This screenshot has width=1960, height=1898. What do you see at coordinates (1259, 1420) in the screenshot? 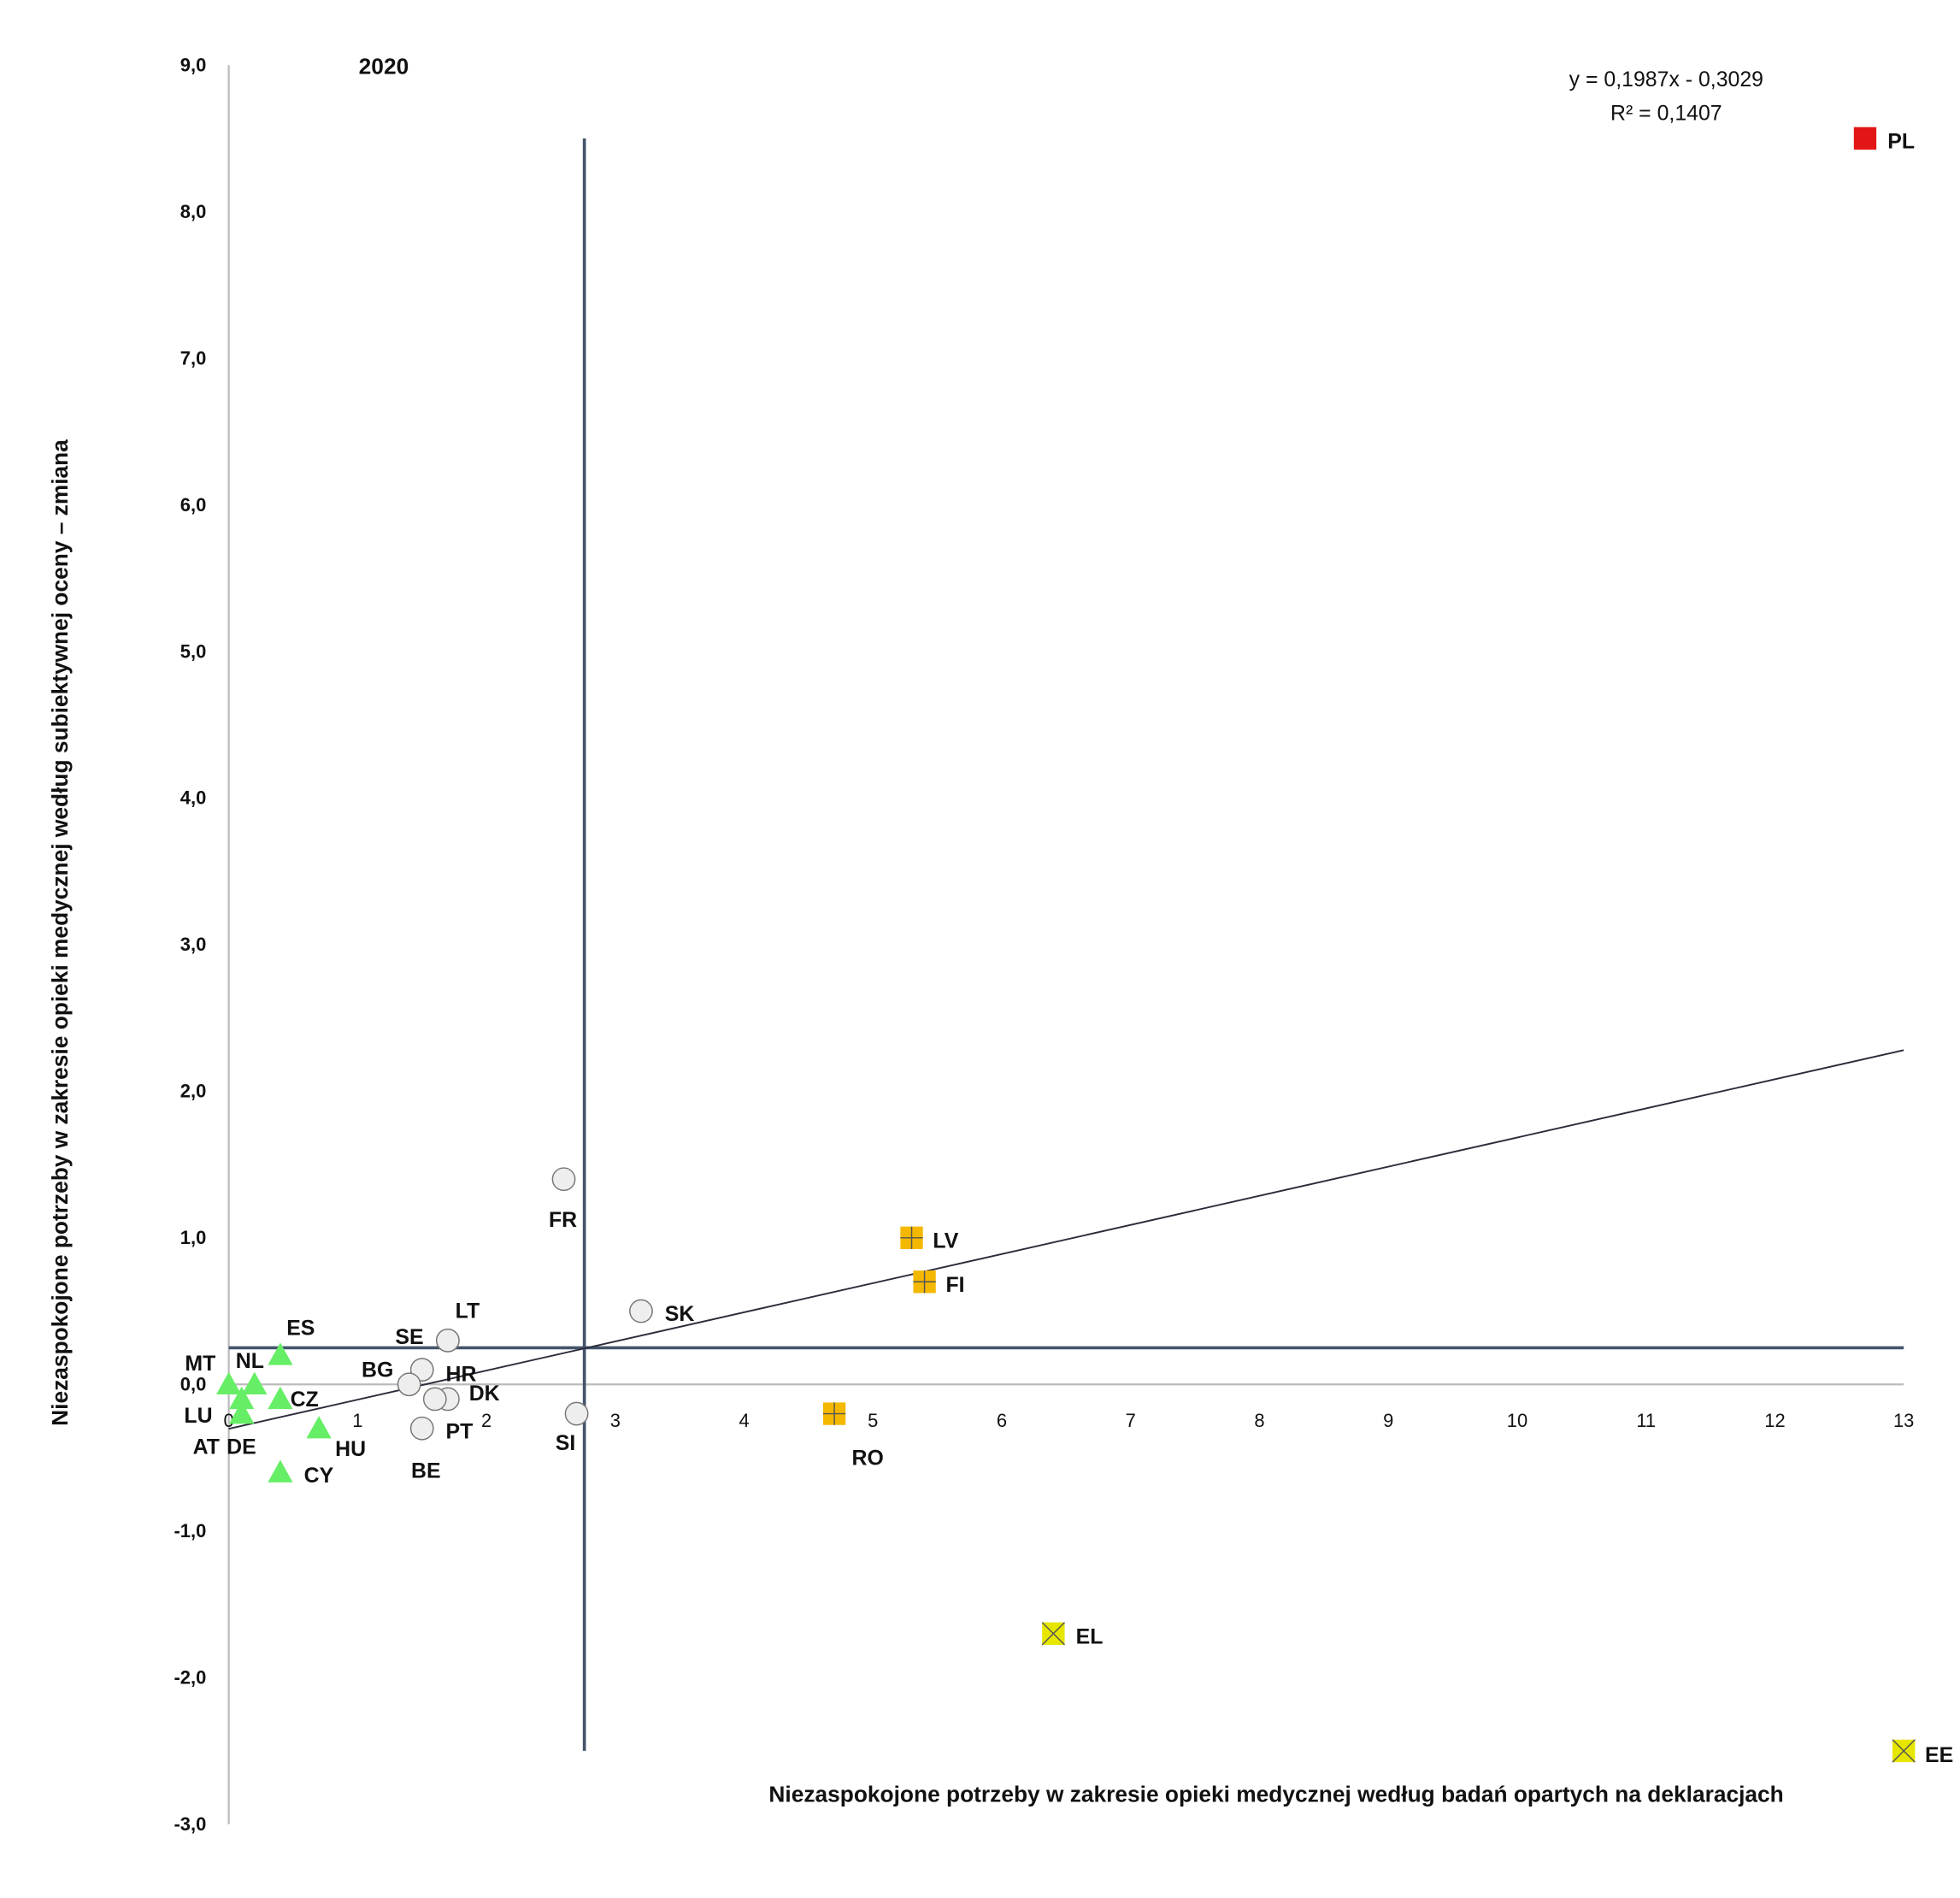
I see `x-tick-label: 8` at bounding box center [1259, 1420].